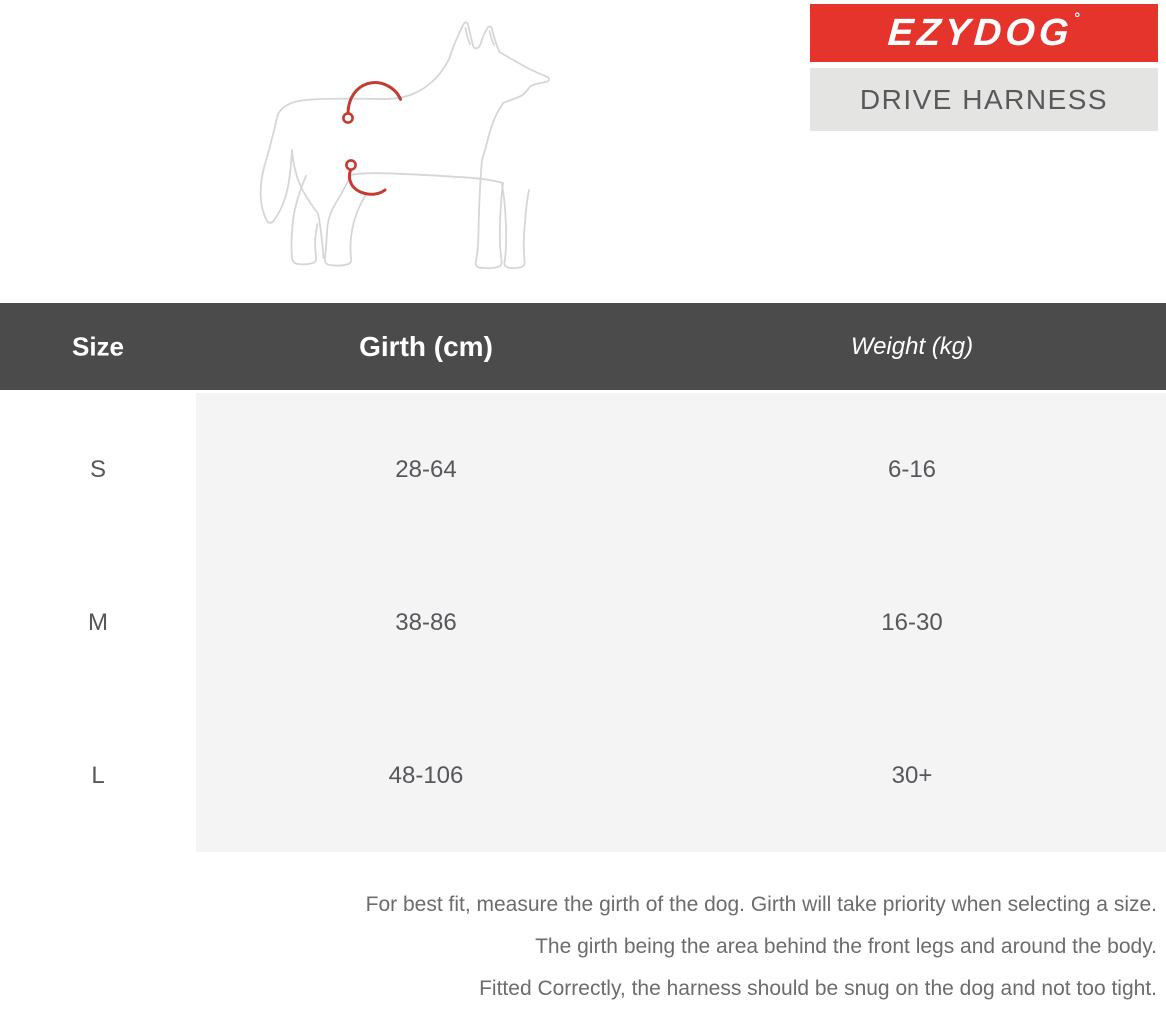 The width and height of the screenshot is (1166, 1012). I want to click on girth-value: 48-106, so click(426, 775).